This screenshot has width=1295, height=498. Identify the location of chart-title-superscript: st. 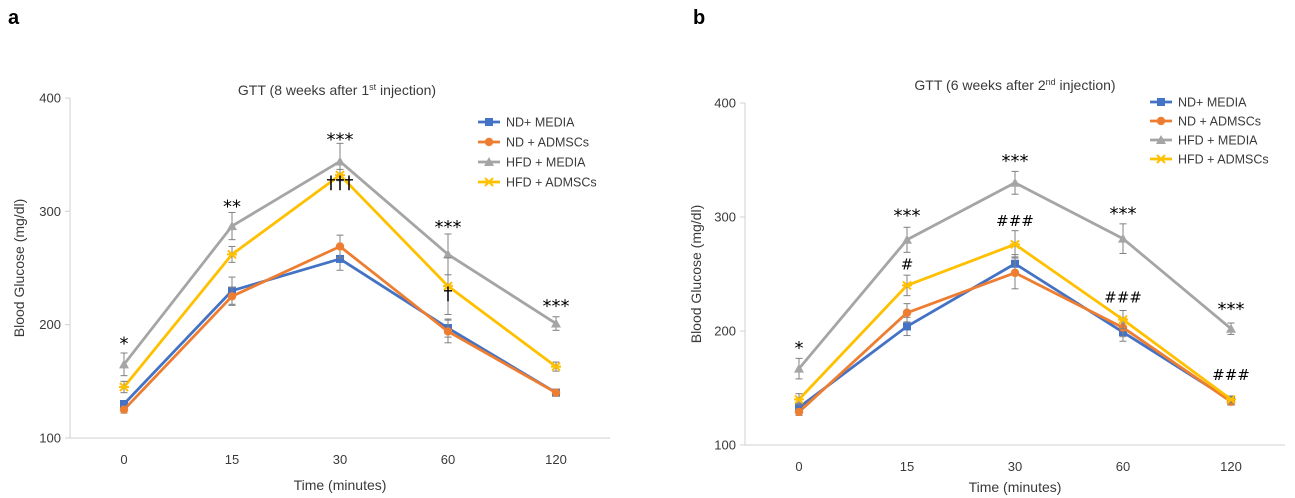
(373, 87).